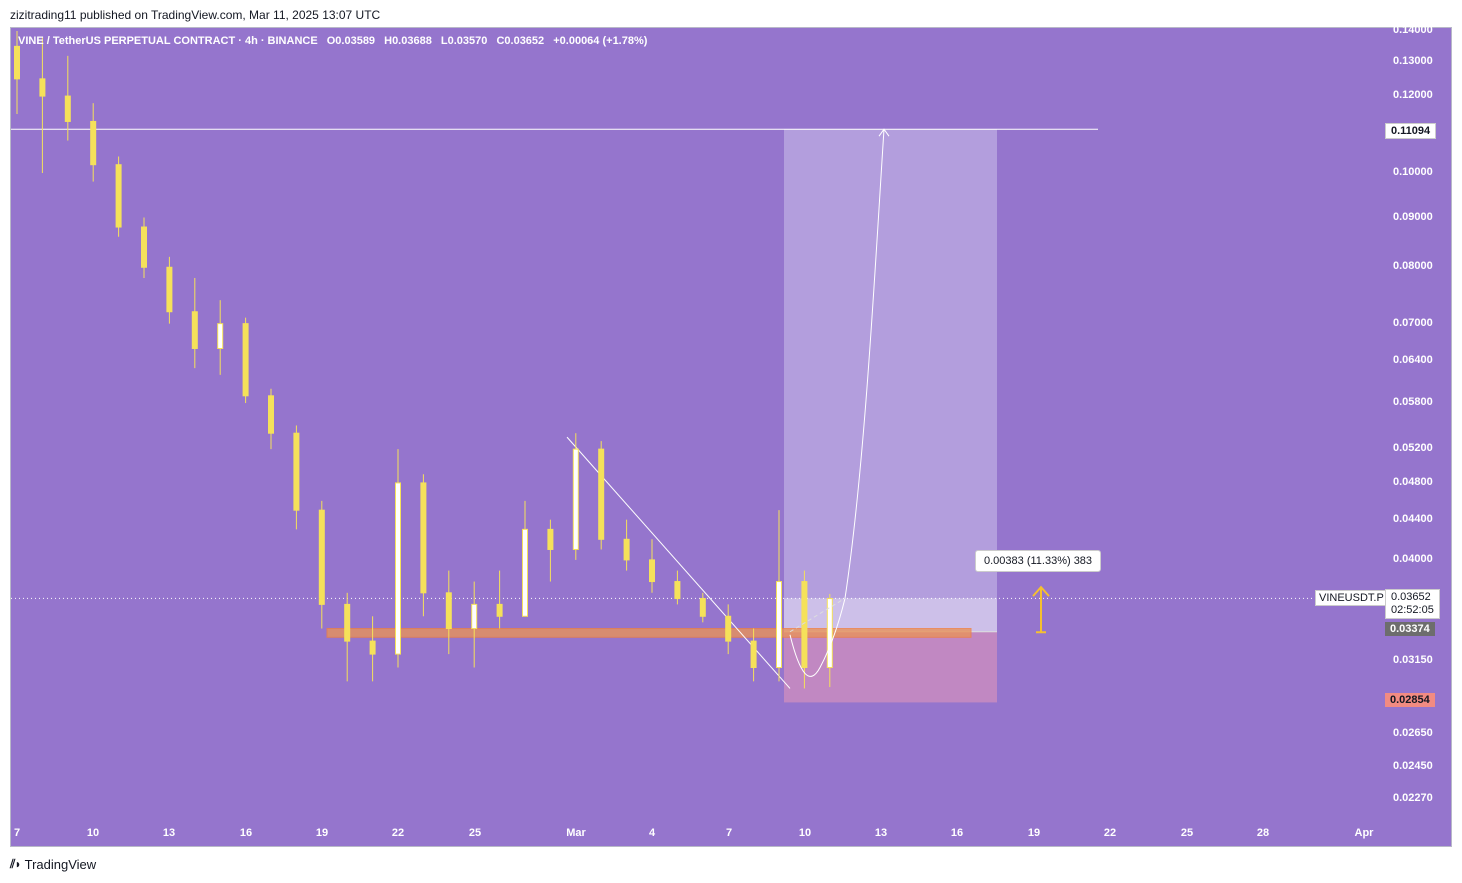  I want to click on price-tick-label: 0.09000, so click(1413, 216).